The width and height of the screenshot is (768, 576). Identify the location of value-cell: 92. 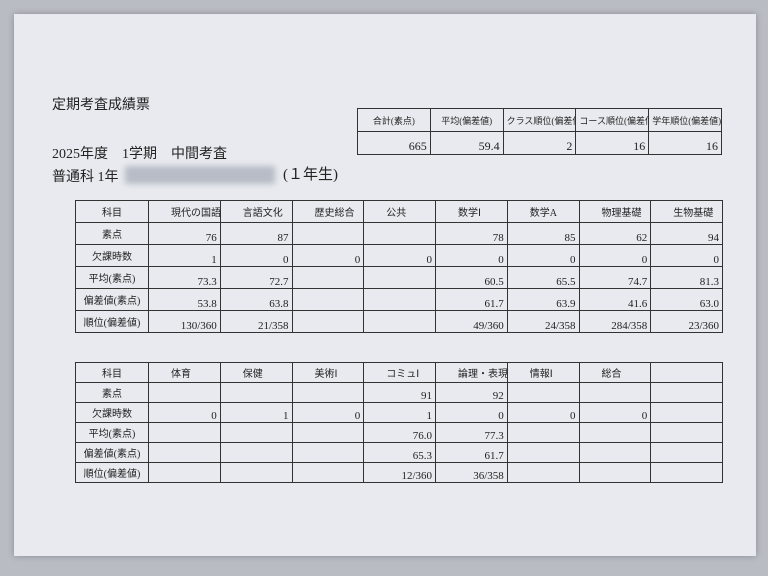
(471, 392).